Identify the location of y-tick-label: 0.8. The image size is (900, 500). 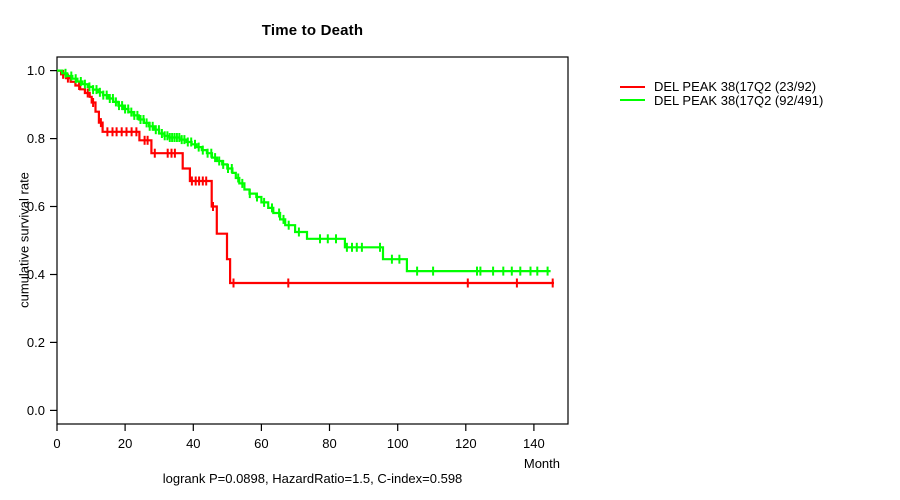
(36, 138).